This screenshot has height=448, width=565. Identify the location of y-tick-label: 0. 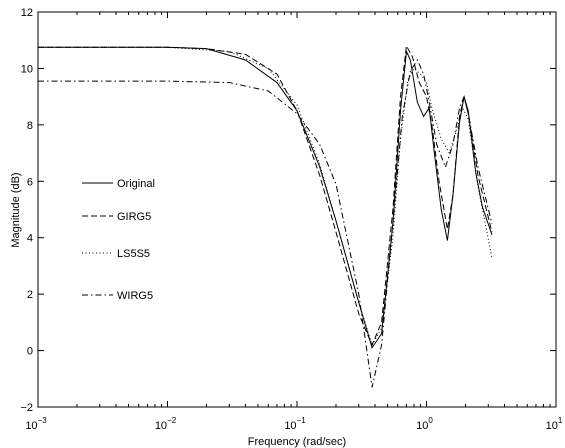
(30, 352).